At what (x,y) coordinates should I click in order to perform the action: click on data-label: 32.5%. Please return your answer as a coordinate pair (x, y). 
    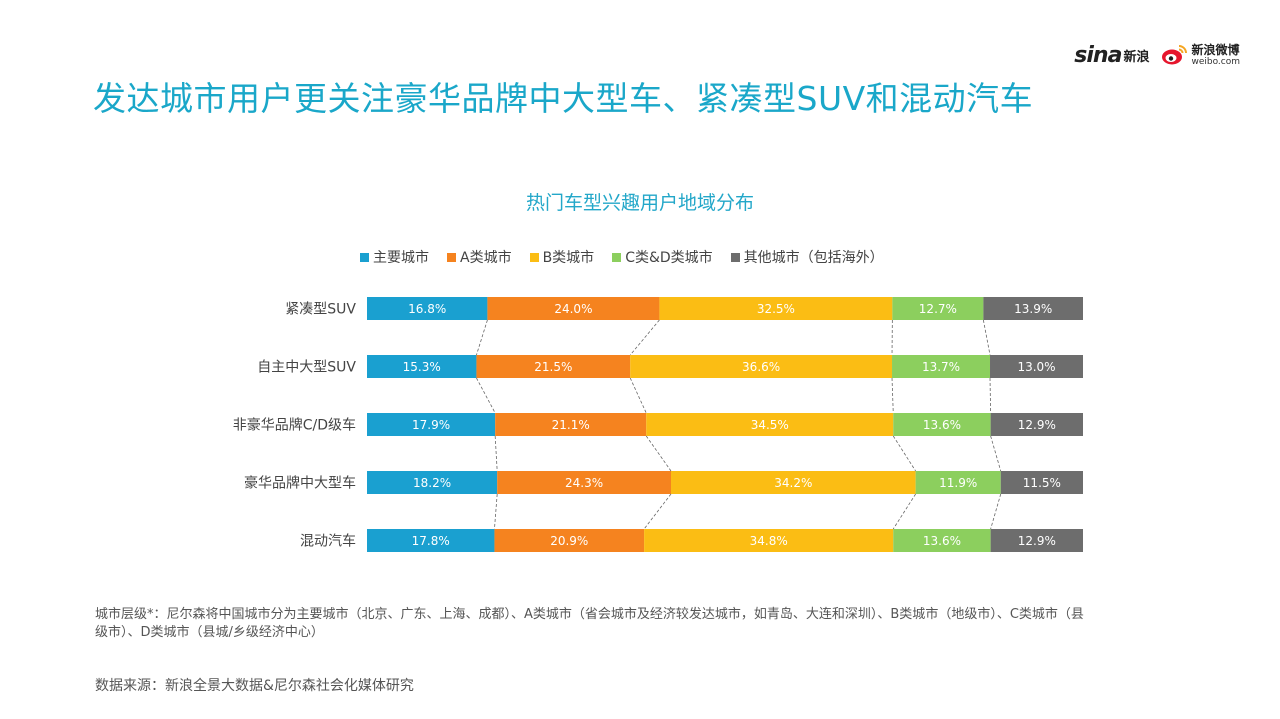
    Looking at the image, I should click on (776, 309).